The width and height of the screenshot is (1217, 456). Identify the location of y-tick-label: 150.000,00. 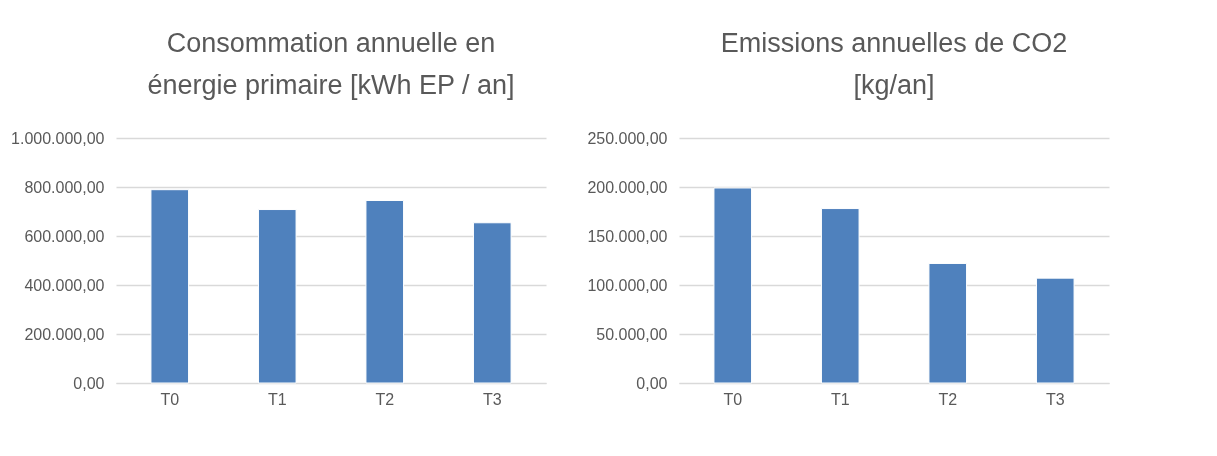
(627, 236).